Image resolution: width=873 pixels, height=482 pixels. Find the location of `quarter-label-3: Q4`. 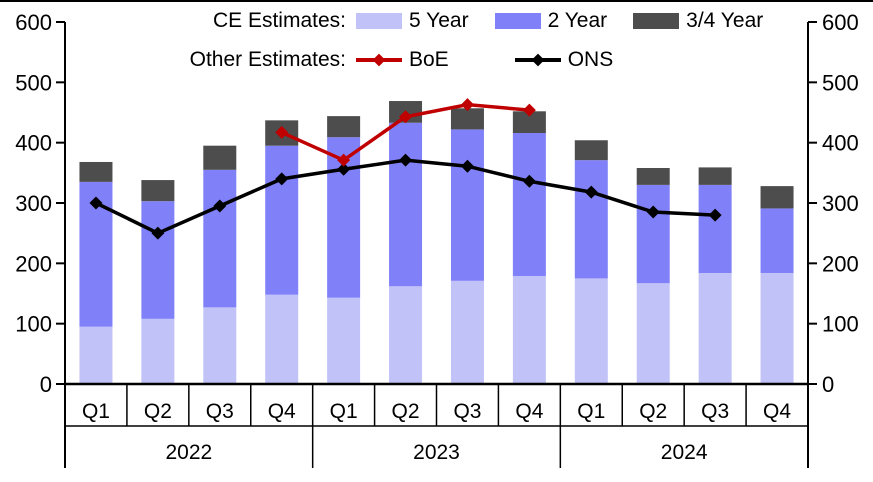

quarter-label-3: Q4 is located at coordinates (282, 411).